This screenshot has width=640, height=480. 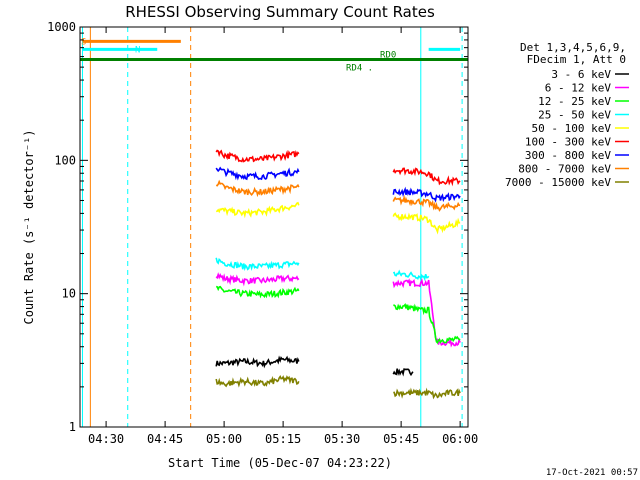 I want to click on flag-label-rd0: RD0, so click(x=388, y=56).